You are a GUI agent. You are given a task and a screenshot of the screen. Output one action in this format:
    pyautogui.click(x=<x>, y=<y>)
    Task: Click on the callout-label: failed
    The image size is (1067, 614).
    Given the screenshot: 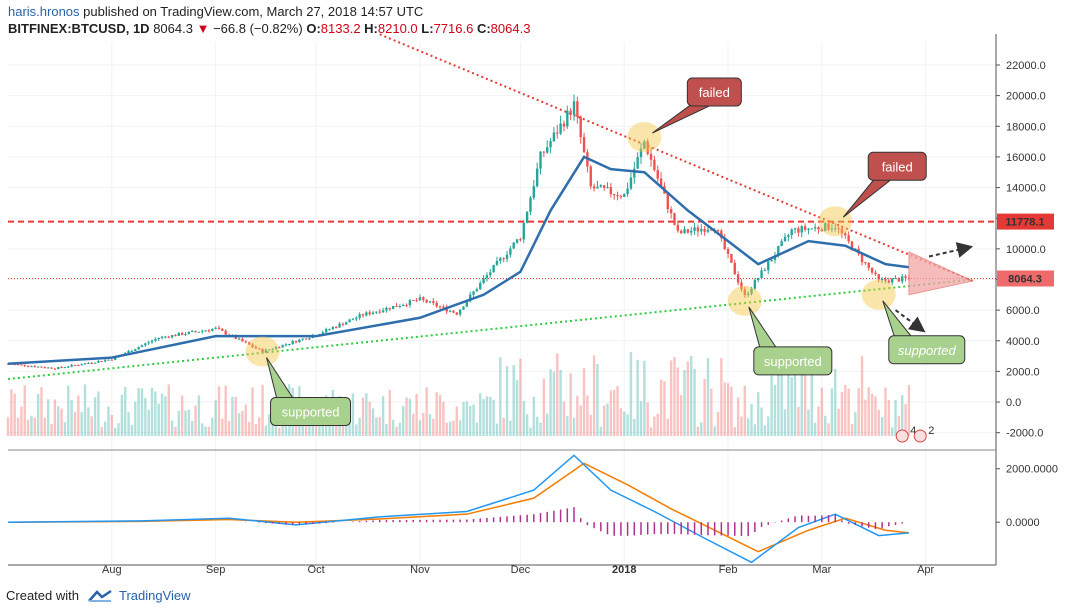 What is the action you would take?
    pyautogui.click(x=714, y=92)
    